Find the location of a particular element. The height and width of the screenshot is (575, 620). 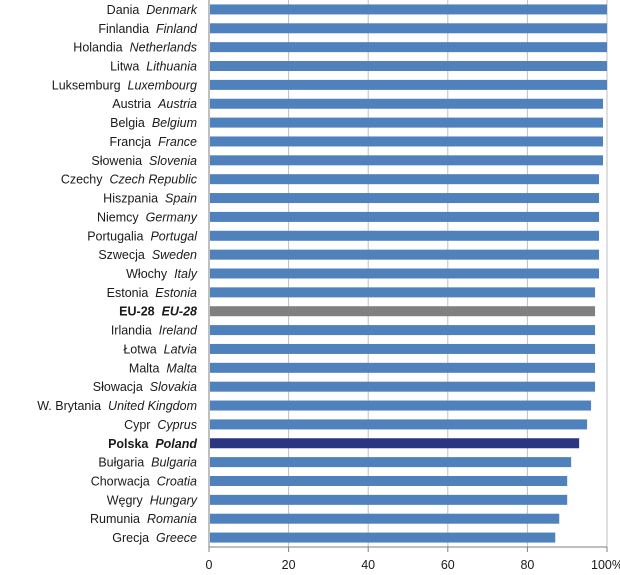

category-label: Finlandia Finland is located at coordinates (148, 29).